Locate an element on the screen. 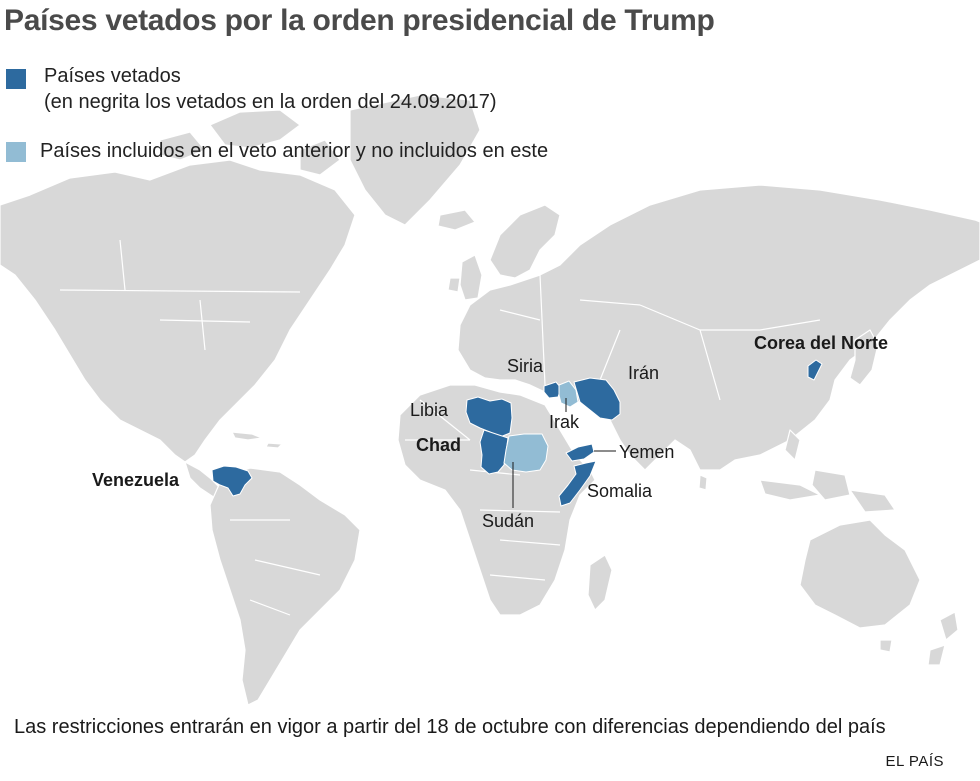 Image resolution: width=980 pixels, height=781 pixels. north-america-shape is located at coordinates (178, 311).